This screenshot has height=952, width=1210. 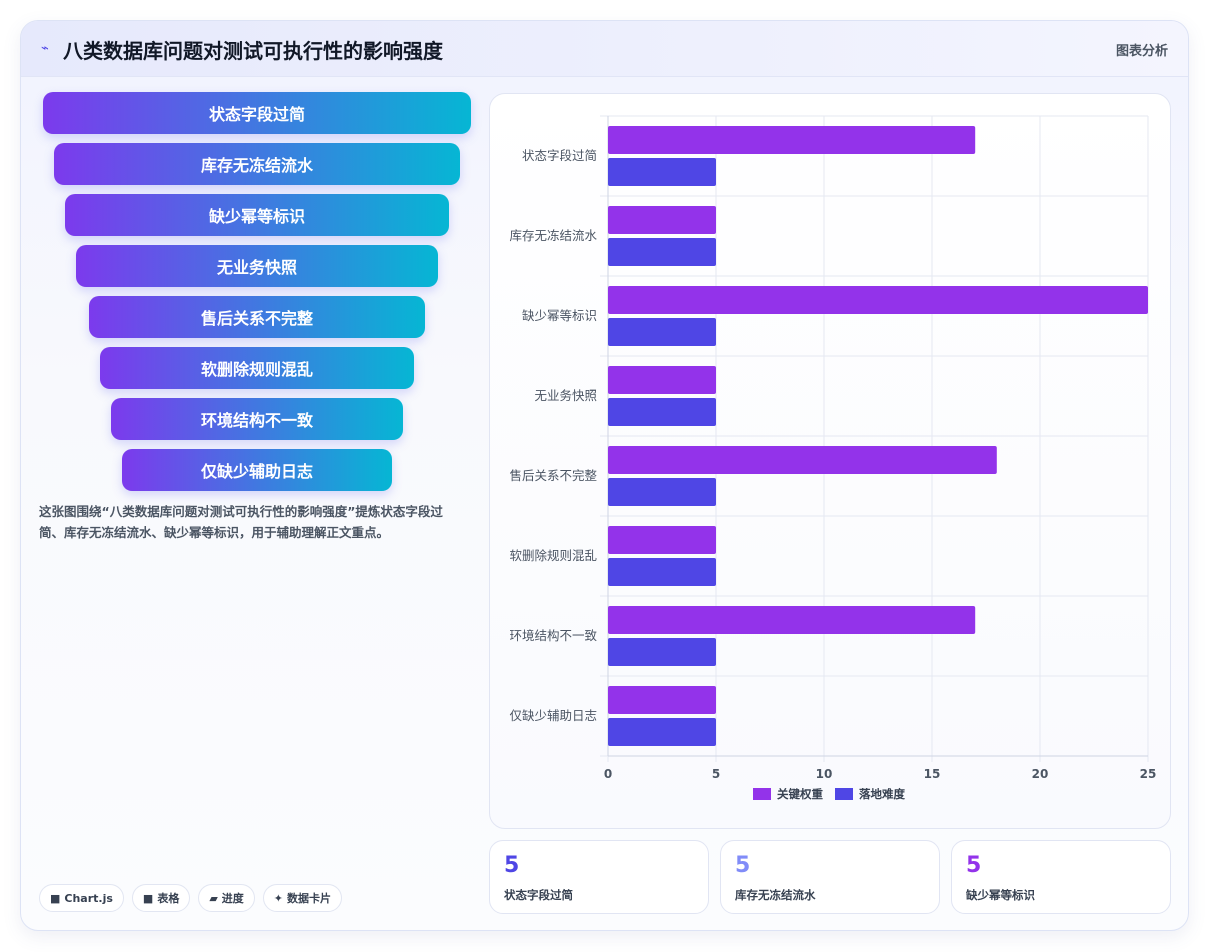 What do you see at coordinates (257, 368) in the screenshot?
I see `funnel-item: 软删除规则混乱` at bounding box center [257, 368].